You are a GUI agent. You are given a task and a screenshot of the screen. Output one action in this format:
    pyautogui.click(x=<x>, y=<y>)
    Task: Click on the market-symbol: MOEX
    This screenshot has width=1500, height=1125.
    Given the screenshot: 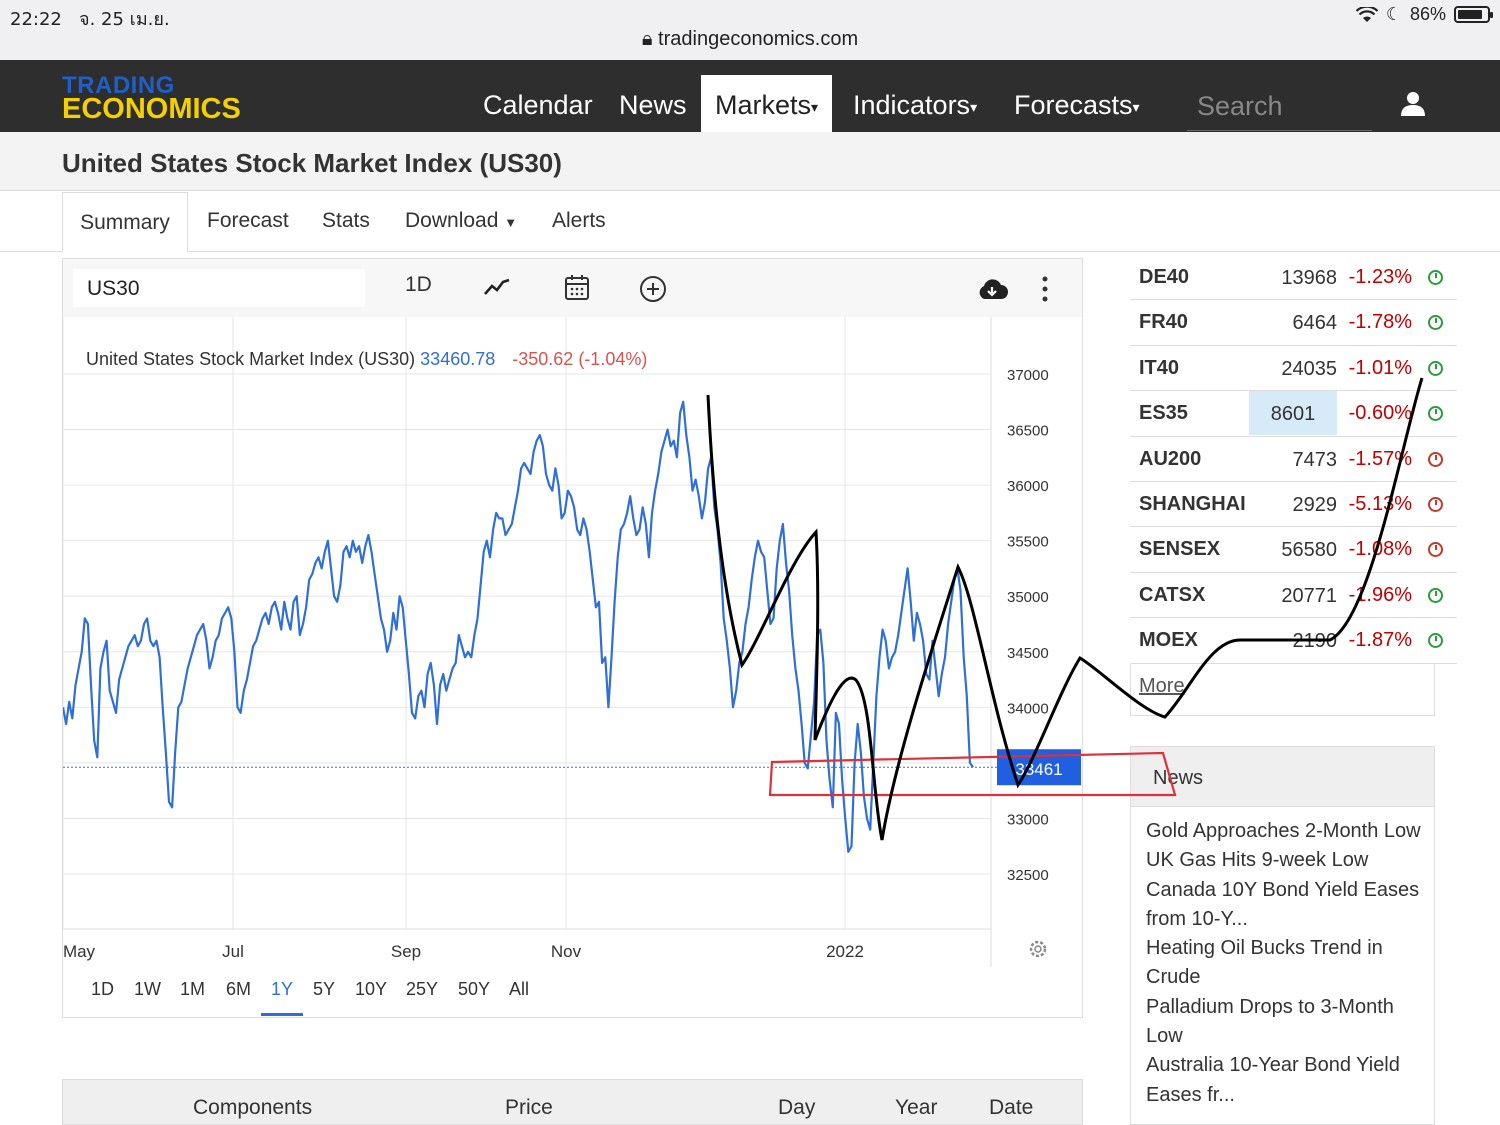 What is the action you would take?
    pyautogui.click(x=1168, y=640)
    